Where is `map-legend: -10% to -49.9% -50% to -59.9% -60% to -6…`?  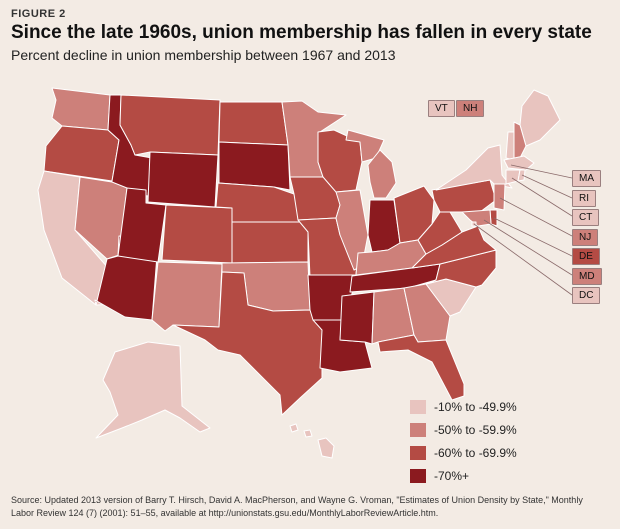 map-legend: -10% to -49.9% -50% to -59.9% -60% to -6… is located at coordinates (463, 441).